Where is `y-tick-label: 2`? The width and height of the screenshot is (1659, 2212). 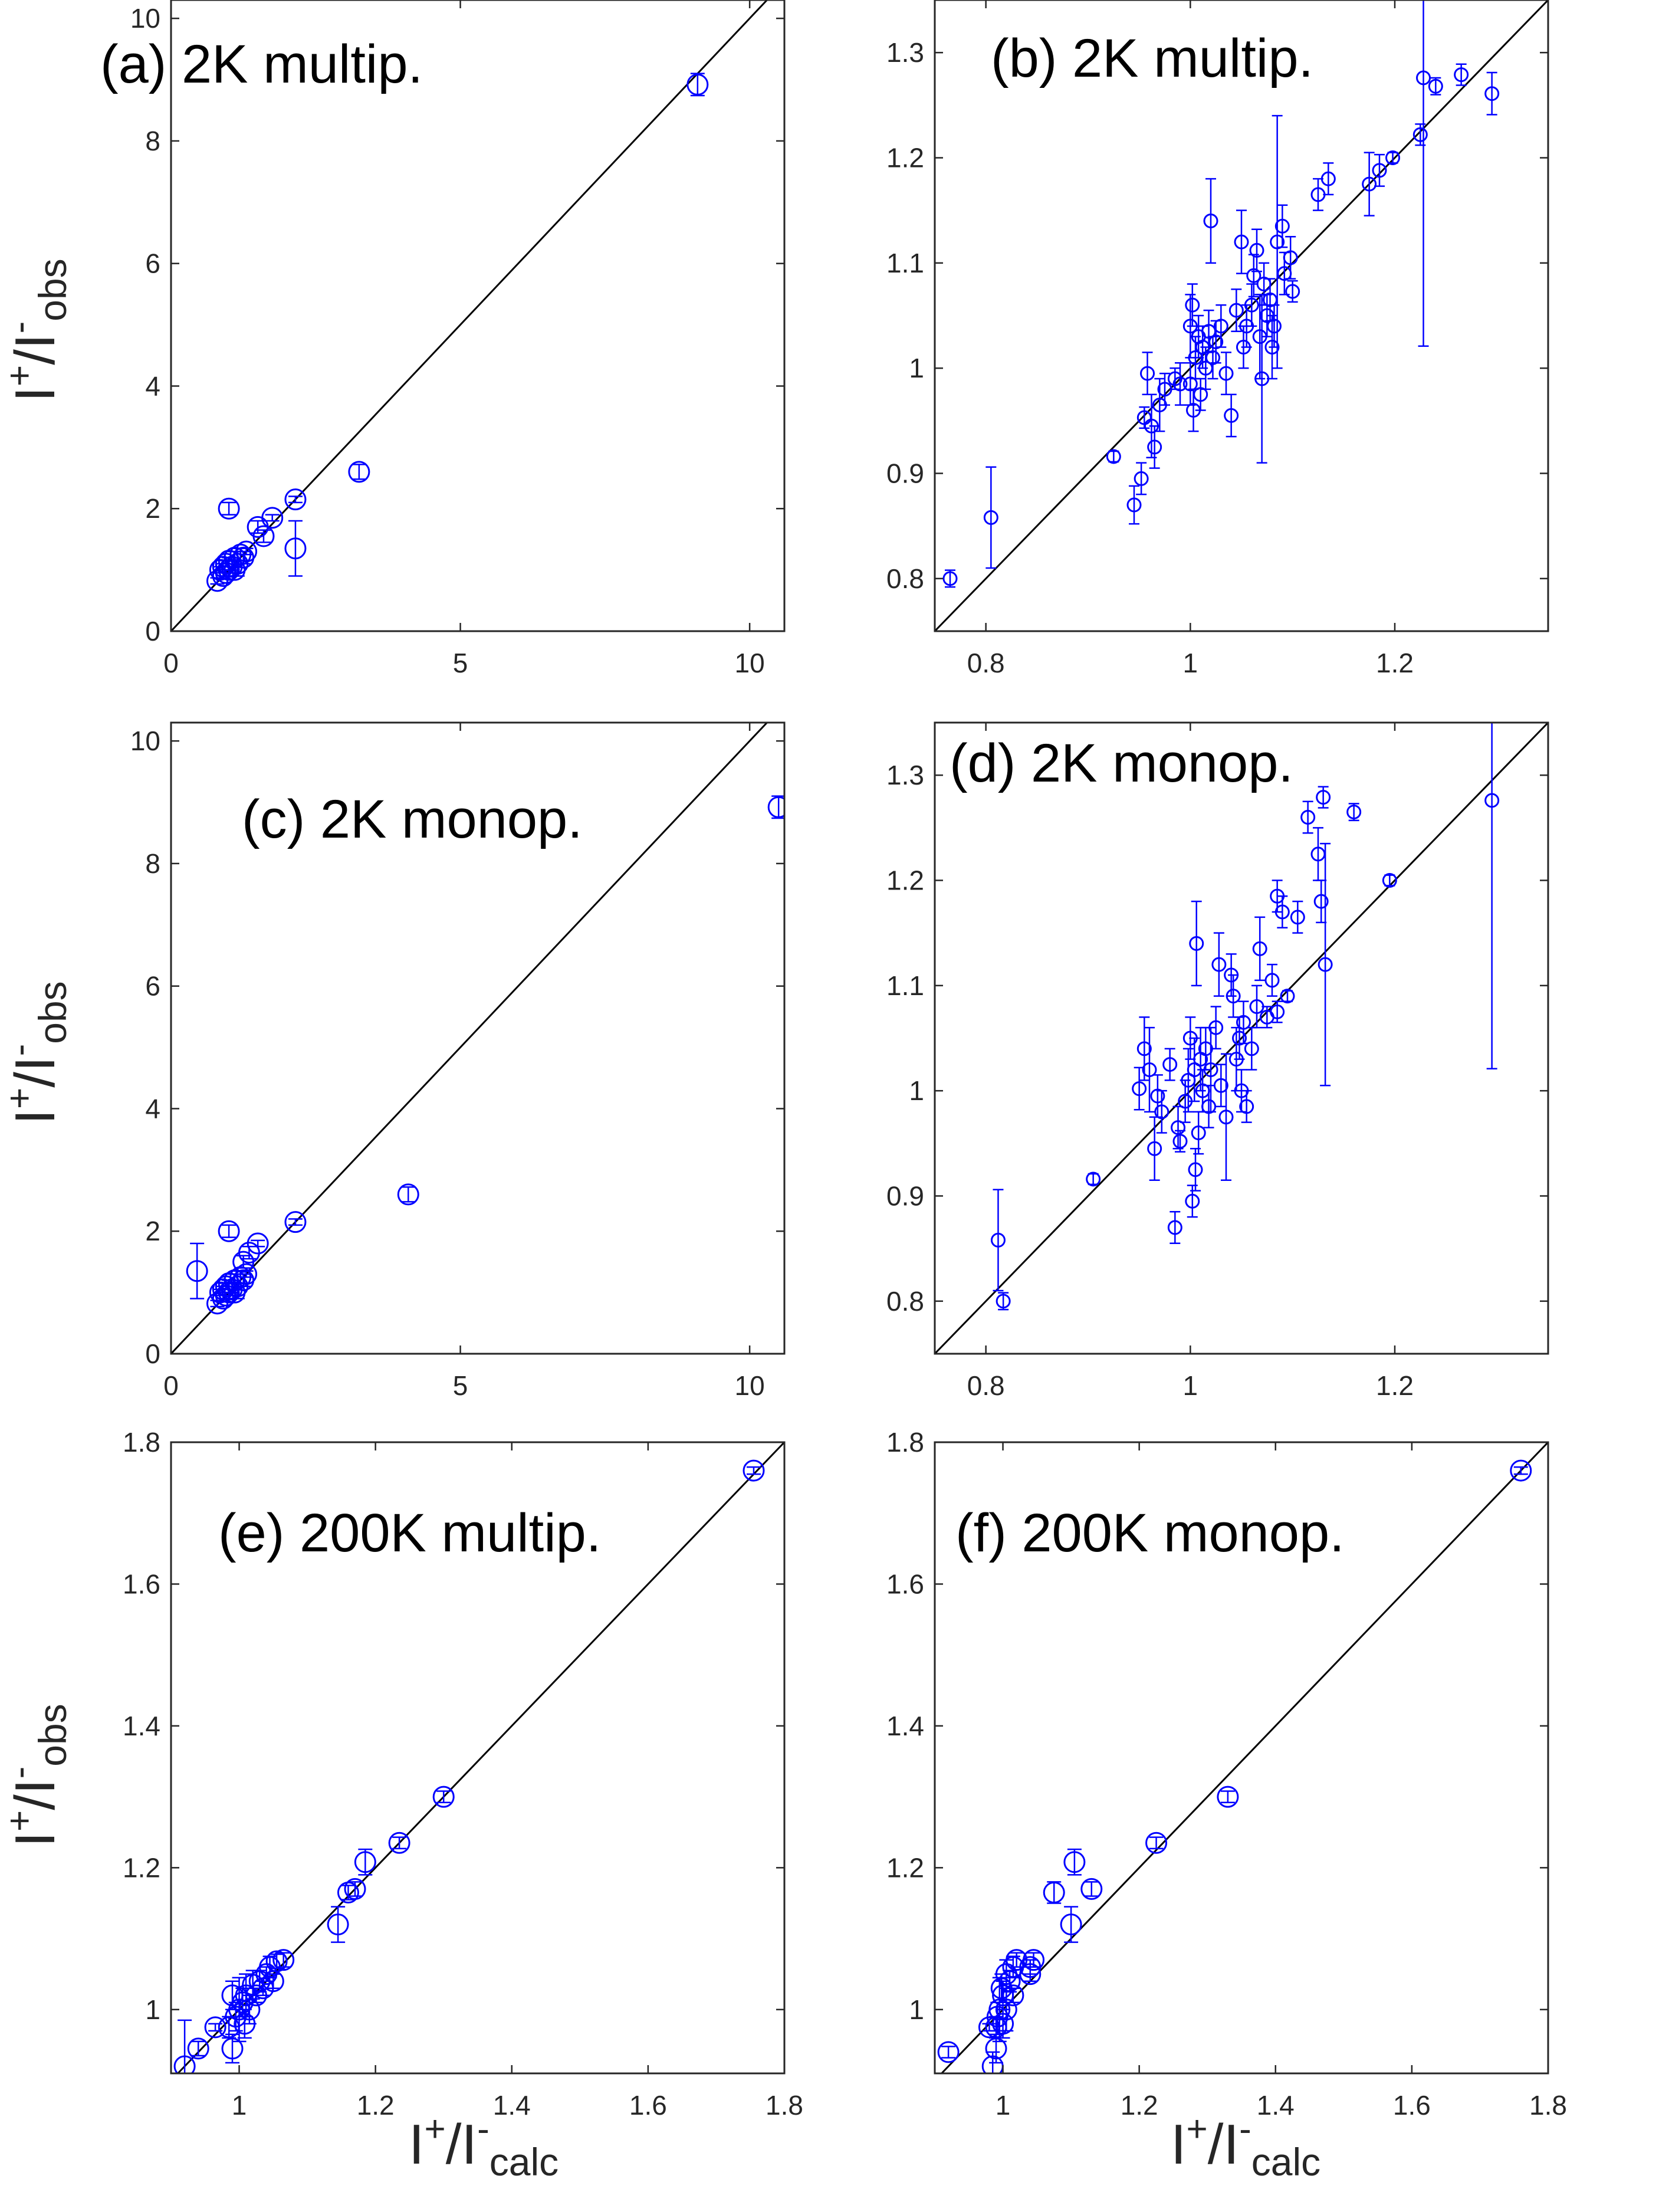
y-tick-label: 2 is located at coordinates (152, 508).